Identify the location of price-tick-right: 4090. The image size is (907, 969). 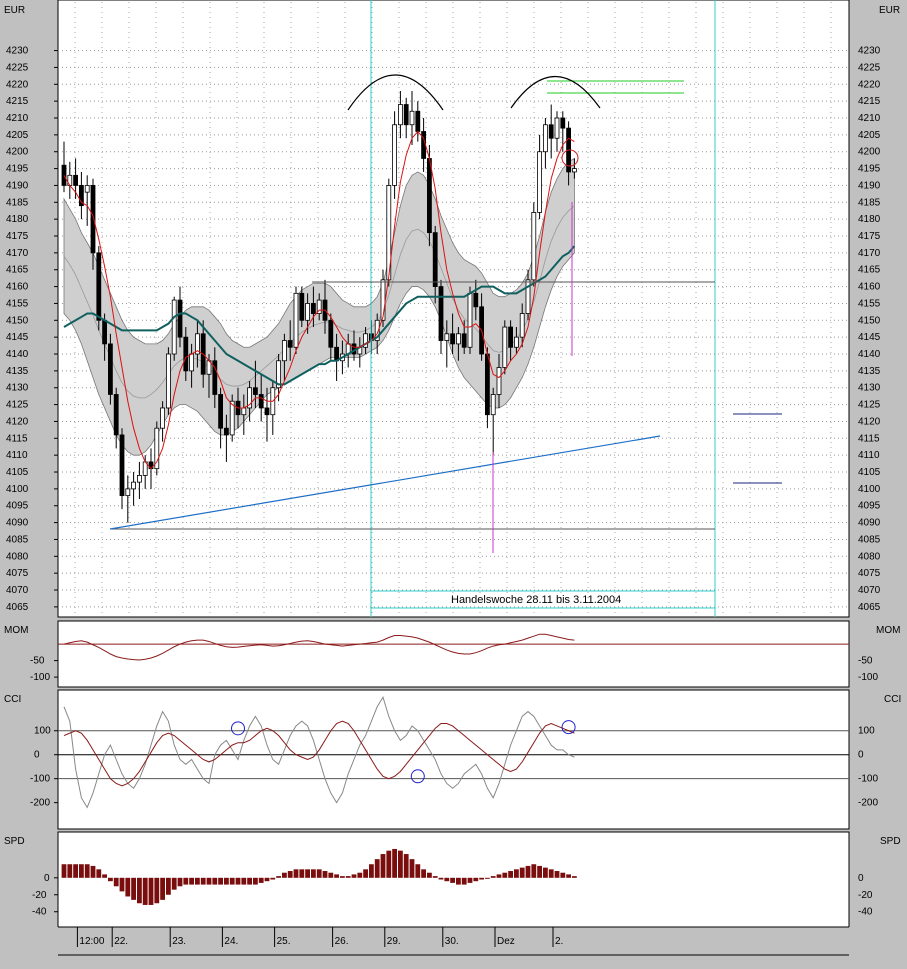
(869, 523).